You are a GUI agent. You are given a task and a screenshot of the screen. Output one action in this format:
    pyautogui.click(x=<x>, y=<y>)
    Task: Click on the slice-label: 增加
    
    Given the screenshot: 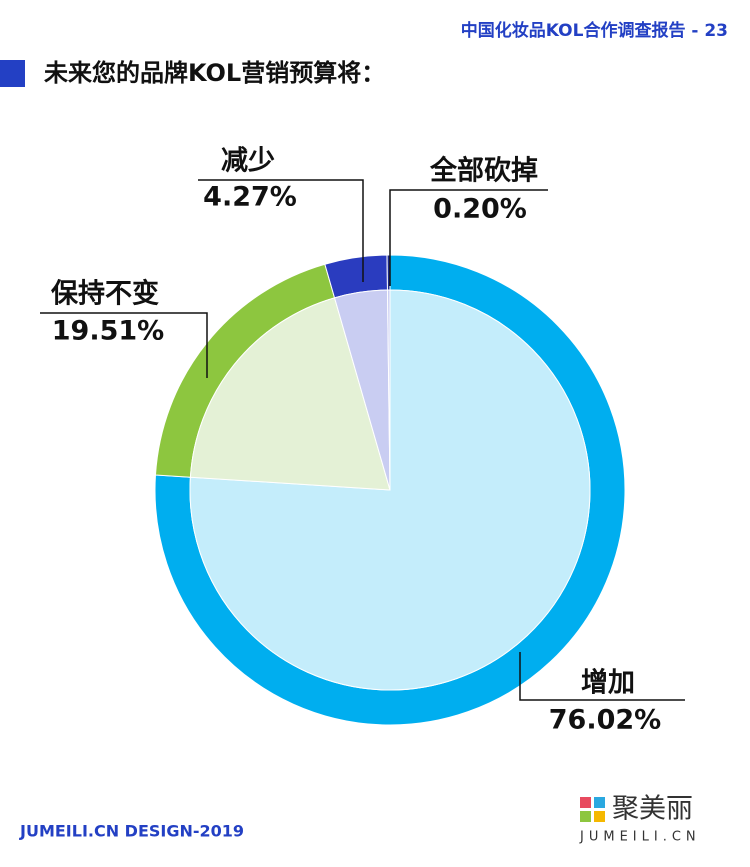 What is the action you would take?
    pyautogui.click(x=608, y=683)
    